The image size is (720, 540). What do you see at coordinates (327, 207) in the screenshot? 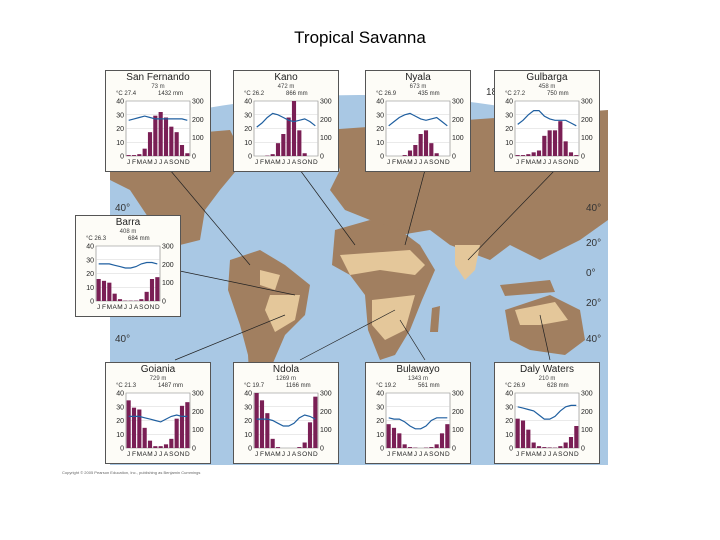
I see `leader-kano` at bounding box center [327, 207].